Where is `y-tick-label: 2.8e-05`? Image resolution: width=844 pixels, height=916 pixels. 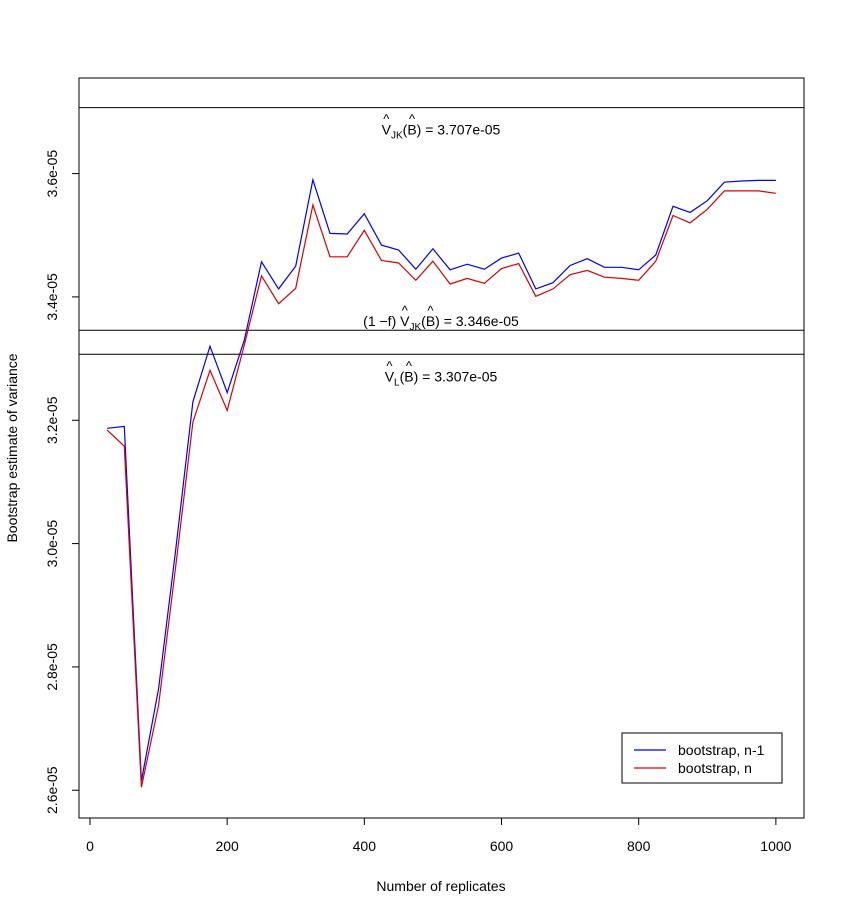 y-tick-label: 2.8e-05 is located at coordinates (52, 667).